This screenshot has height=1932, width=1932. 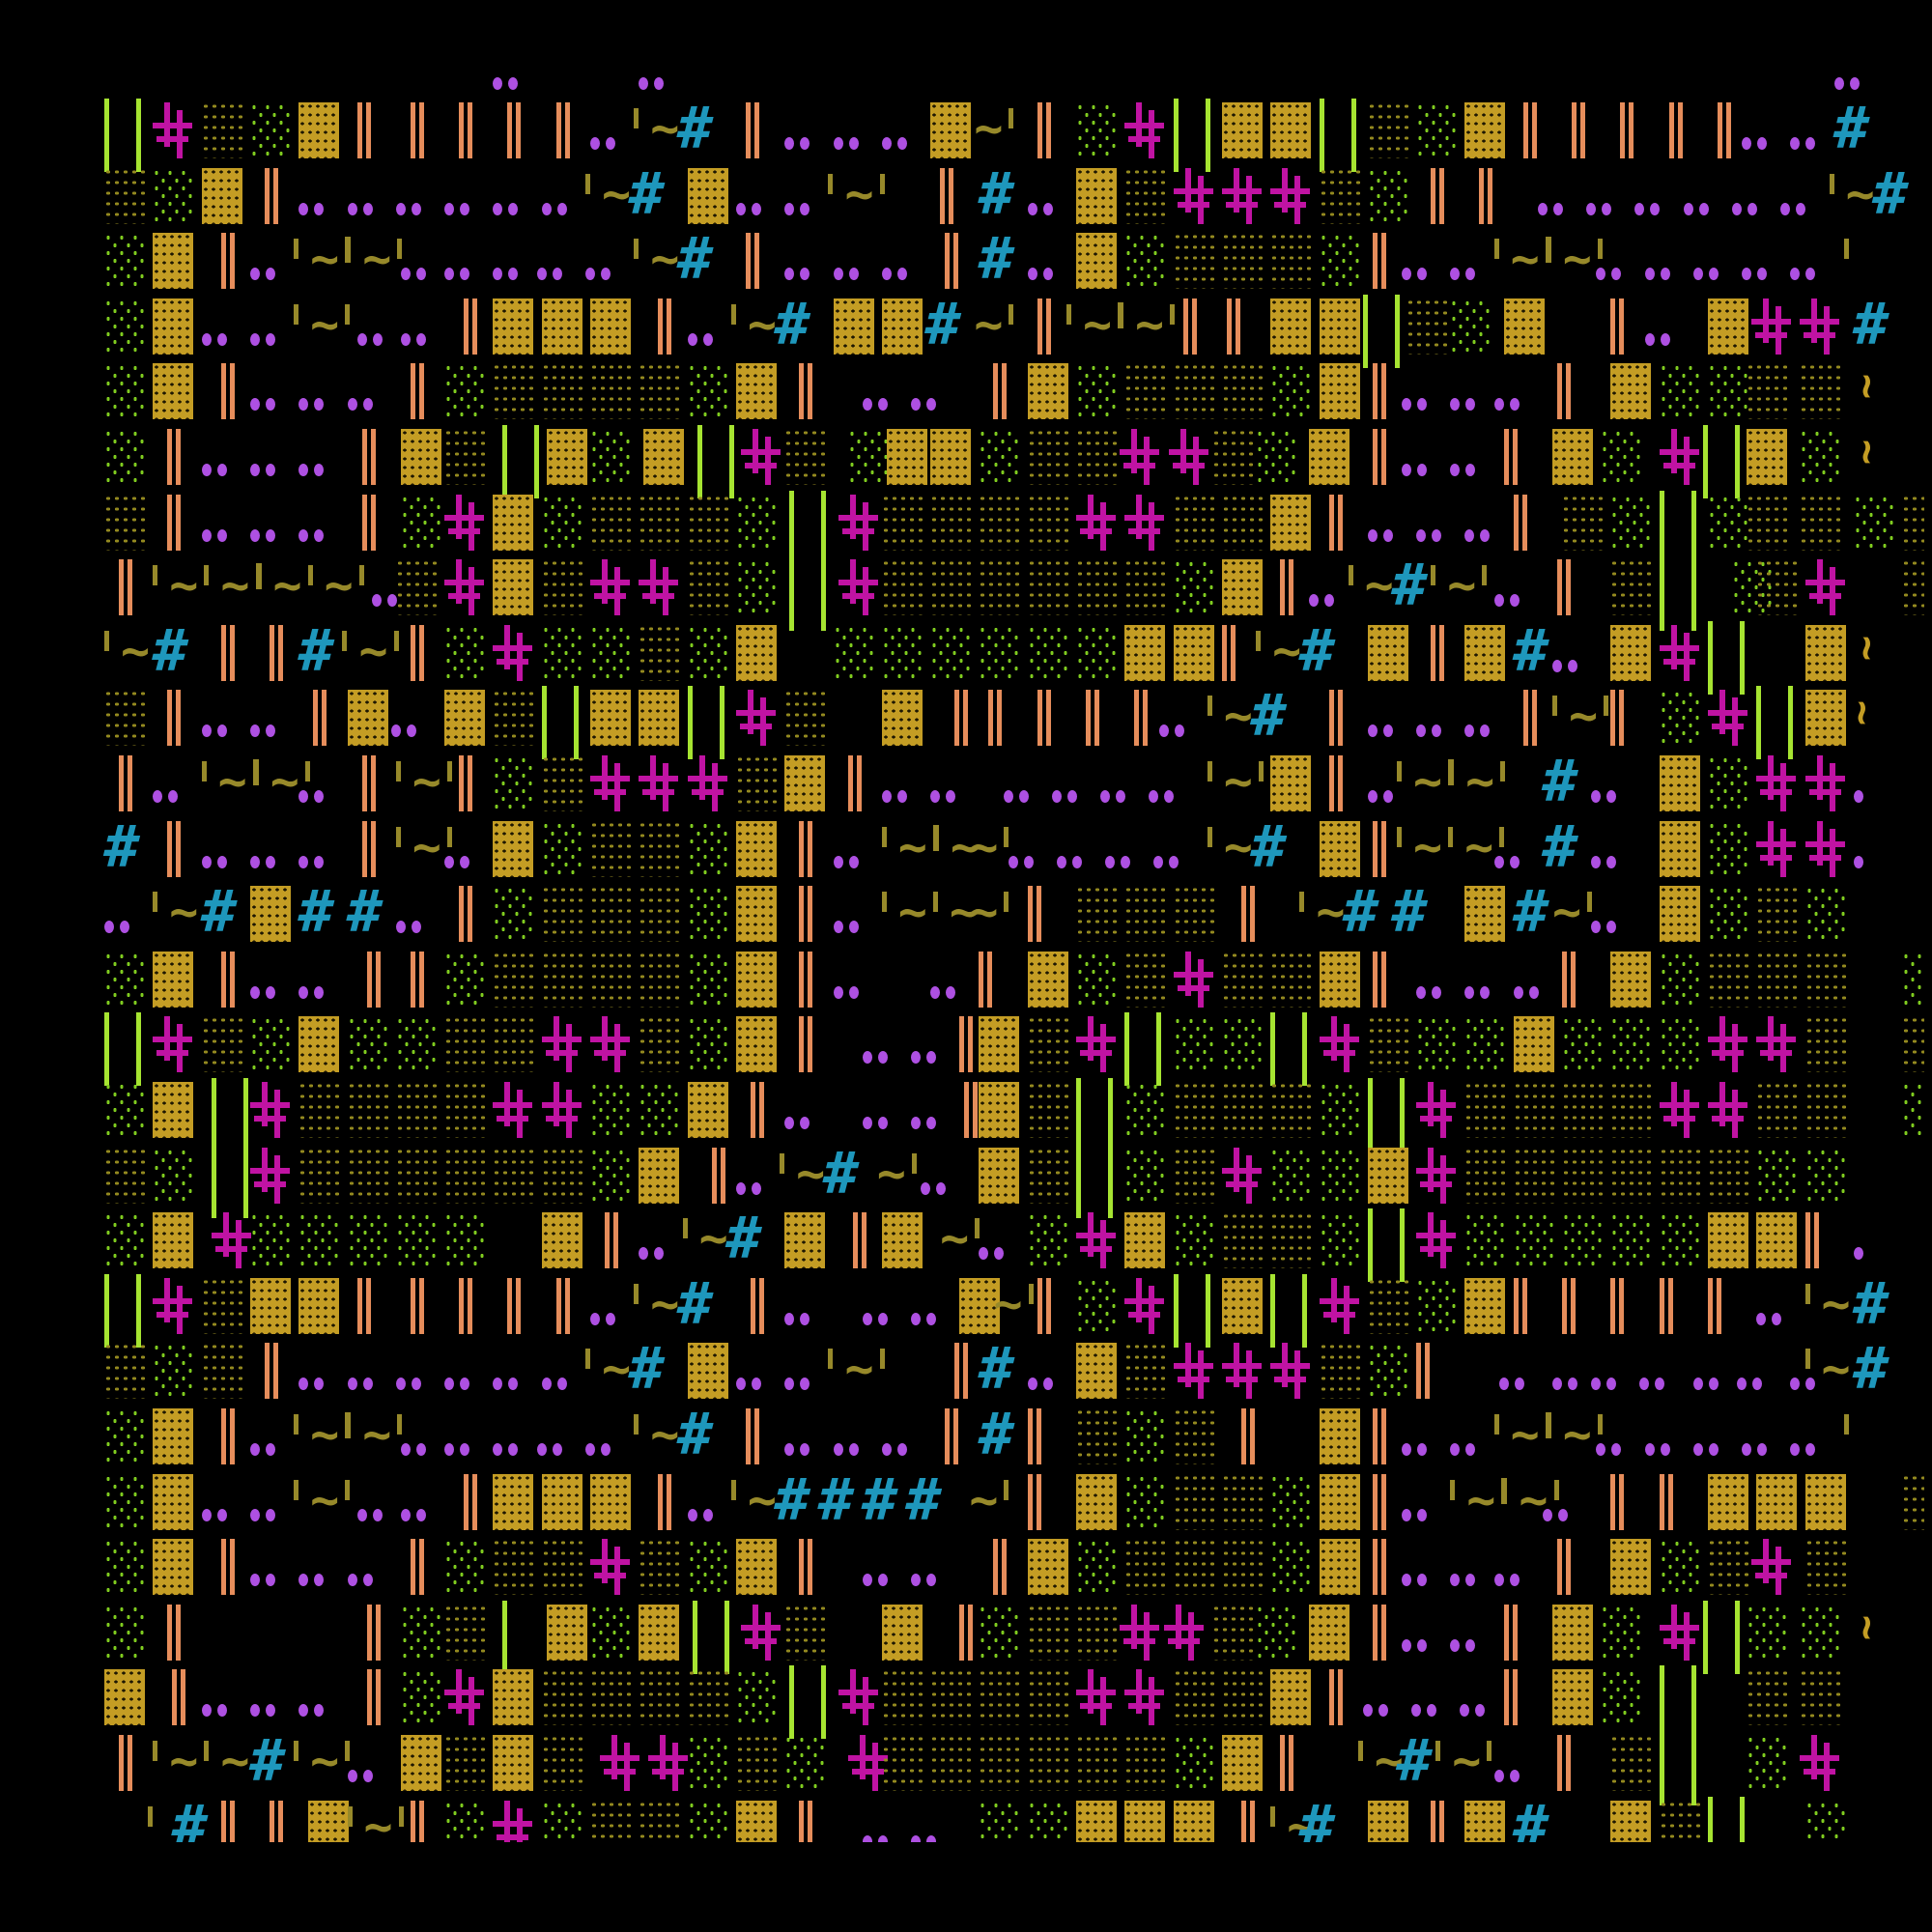 What do you see at coordinates (1862, 713) in the screenshot?
I see `gold-vertical-squiggle: ~` at bounding box center [1862, 713].